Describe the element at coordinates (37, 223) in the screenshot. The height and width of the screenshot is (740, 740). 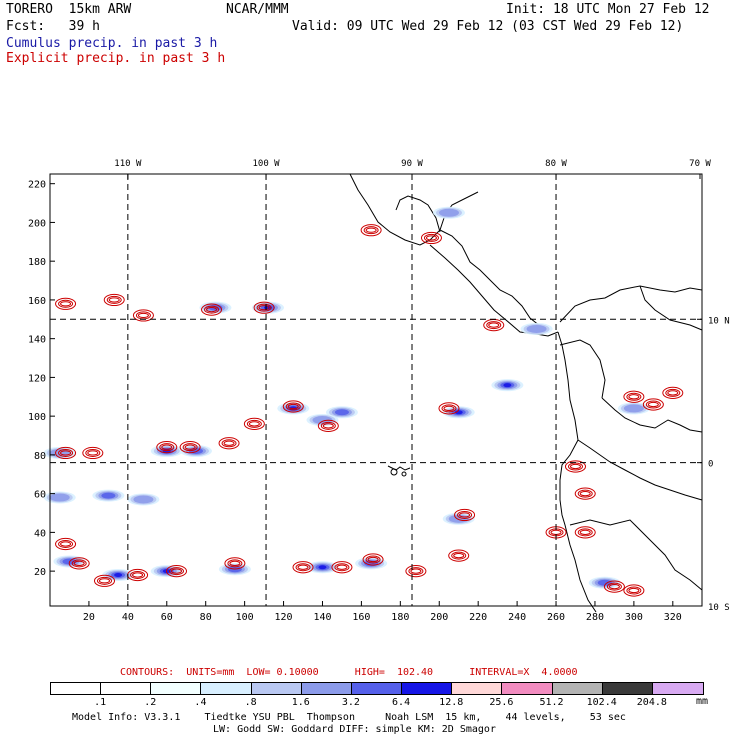
I see `y-tick-label-200: 200` at that location.